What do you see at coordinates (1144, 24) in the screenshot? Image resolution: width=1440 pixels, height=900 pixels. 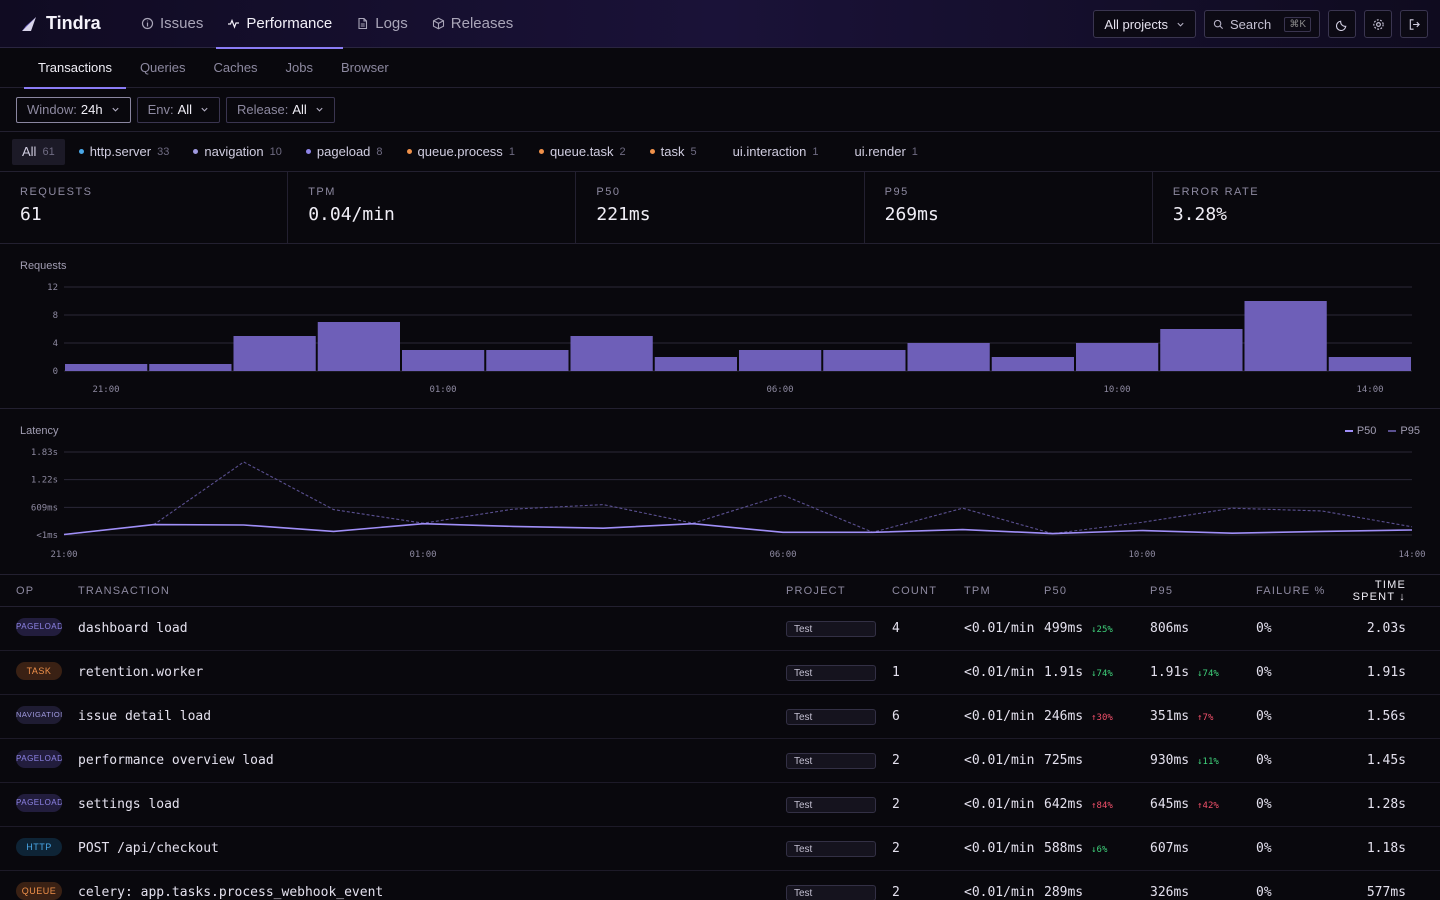 I see `project-select: All projects` at bounding box center [1144, 24].